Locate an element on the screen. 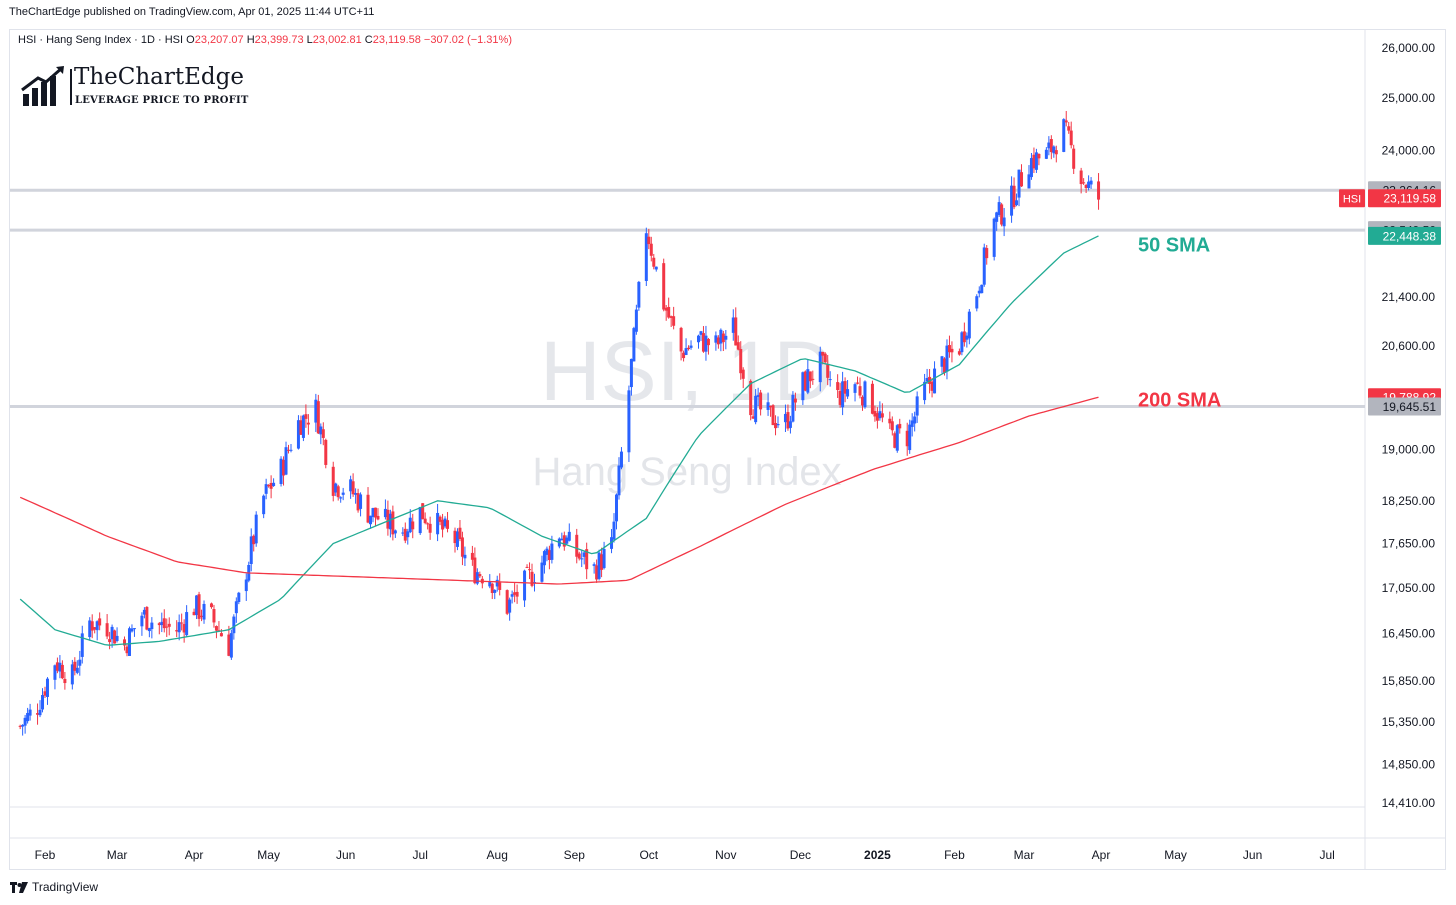 The image size is (1456, 905). x-tick-label: Oct is located at coordinates (648, 855).